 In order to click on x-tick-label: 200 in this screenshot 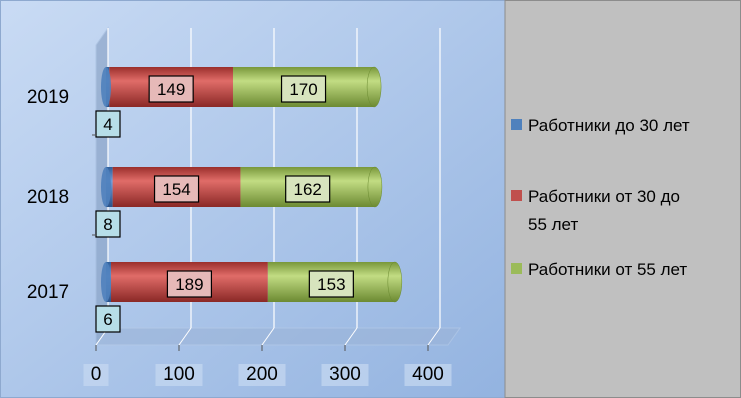, I will do `click(262, 374)`.